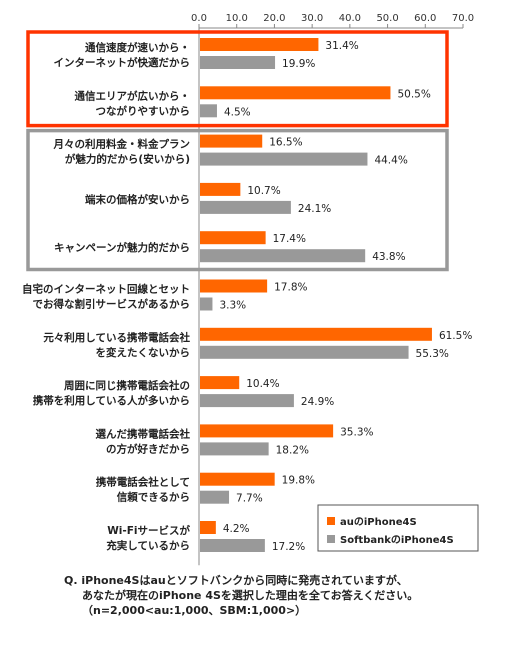  I want to click on legend-label-au: auのiPhone4S, so click(378, 522).